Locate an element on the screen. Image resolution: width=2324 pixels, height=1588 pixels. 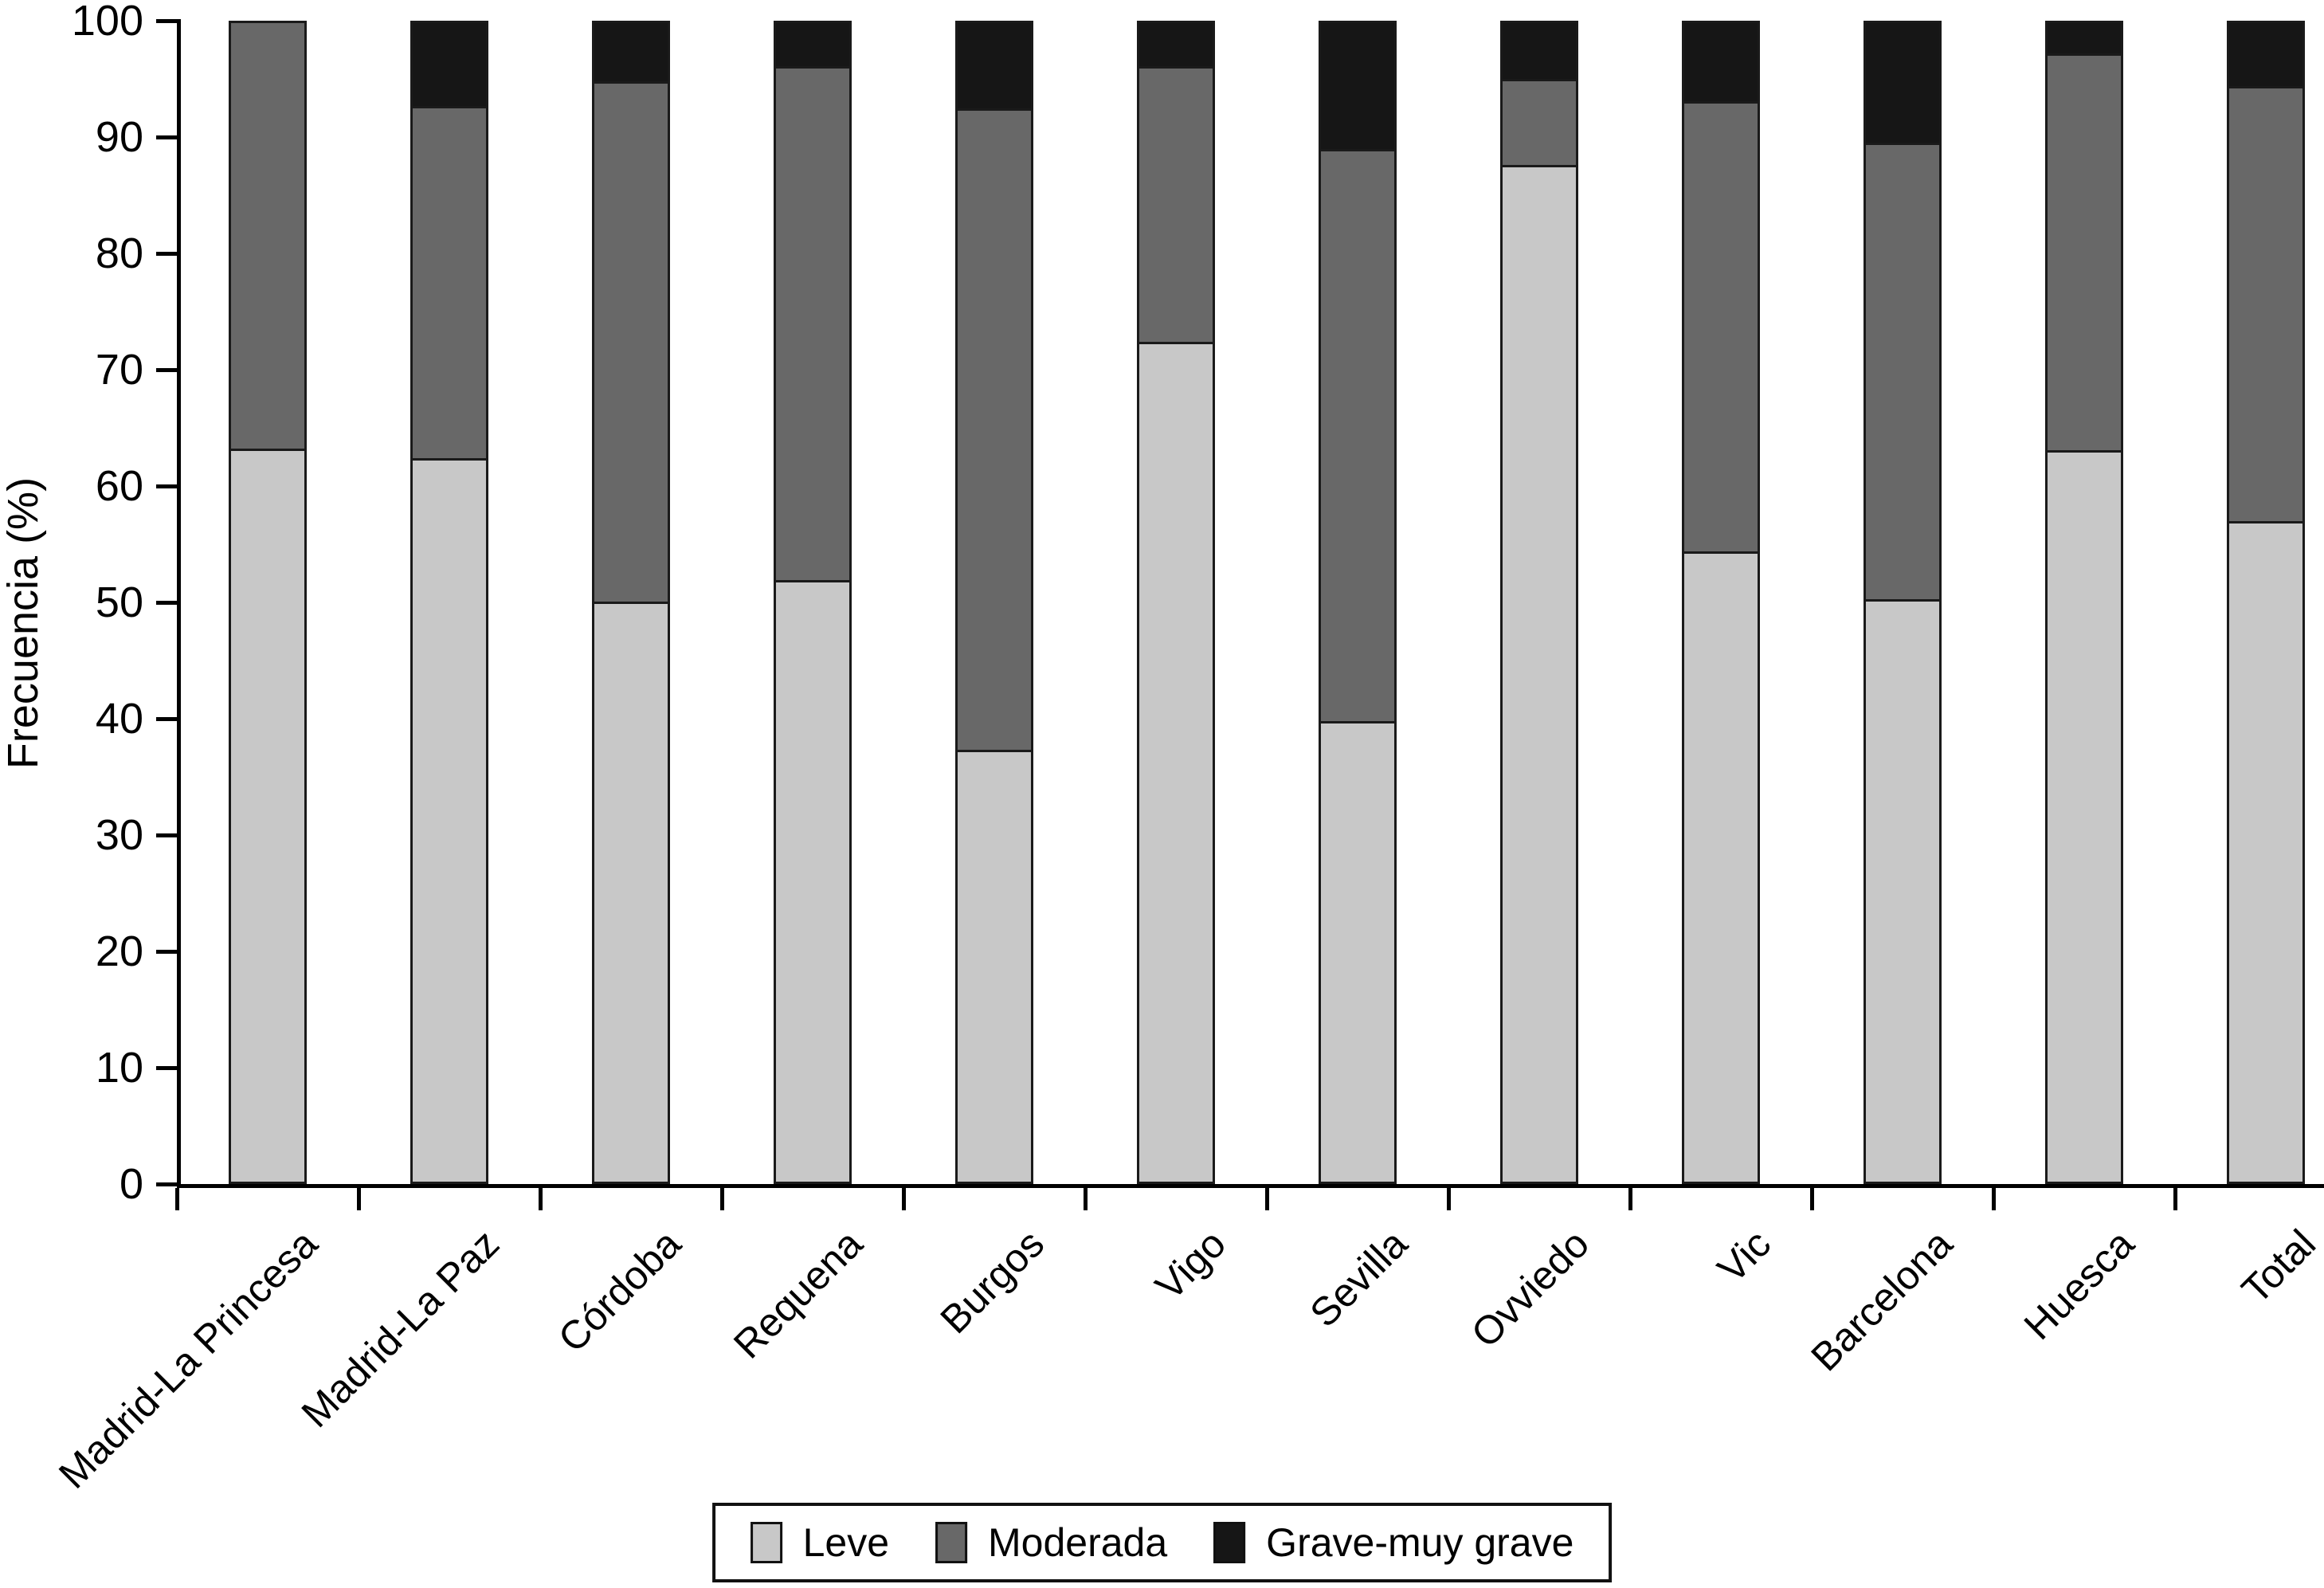
legend-entry-grave: Grave-muy grave is located at coordinates (1394, 1542).